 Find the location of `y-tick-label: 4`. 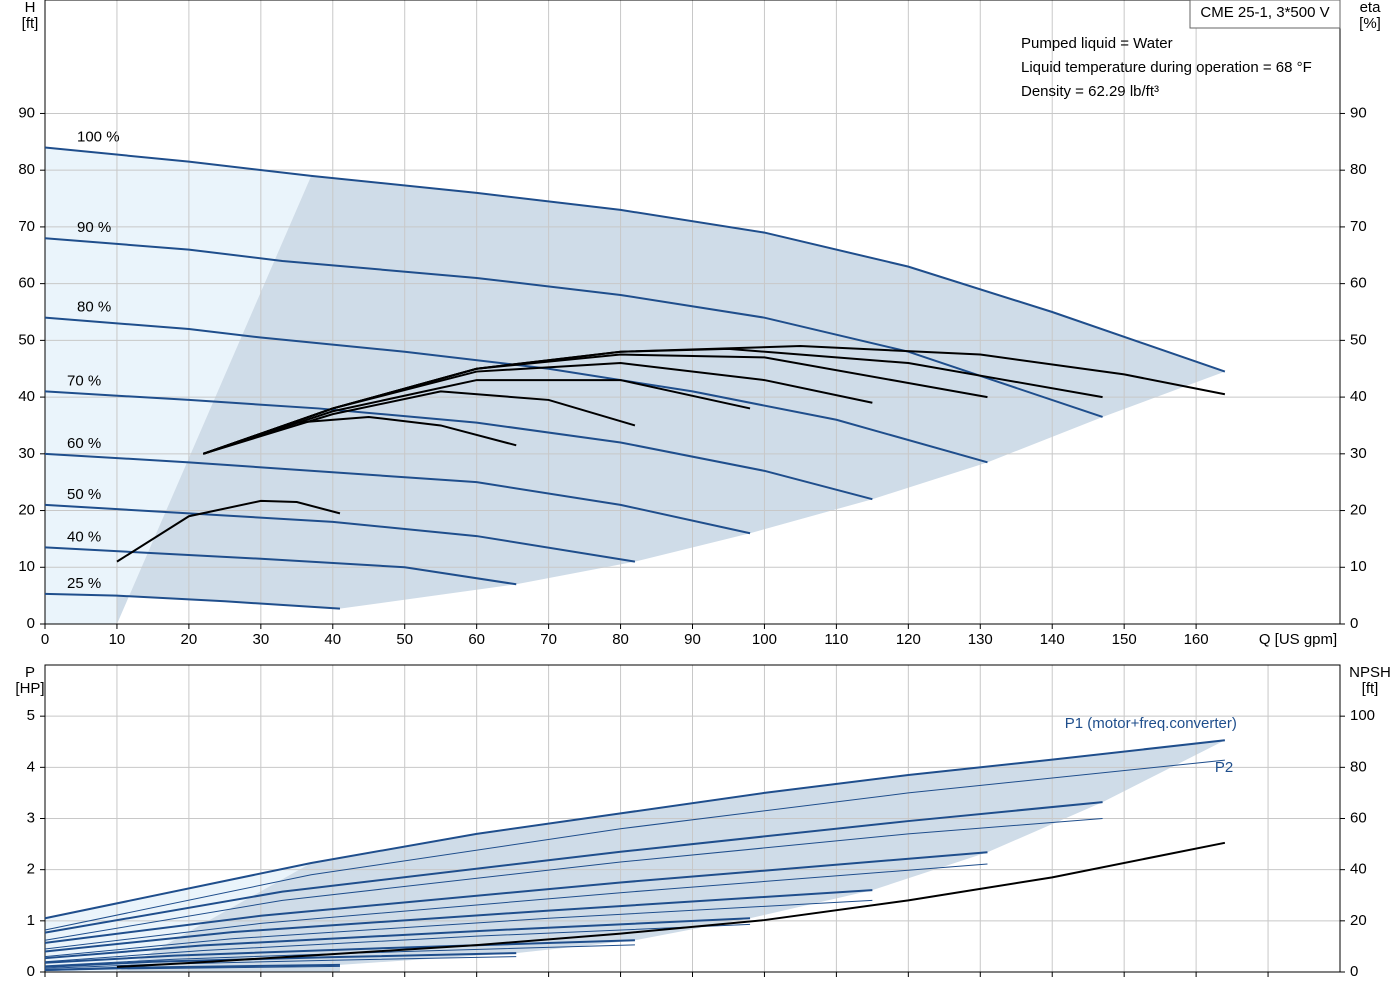

y-tick-label: 4 is located at coordinates (31, 766).